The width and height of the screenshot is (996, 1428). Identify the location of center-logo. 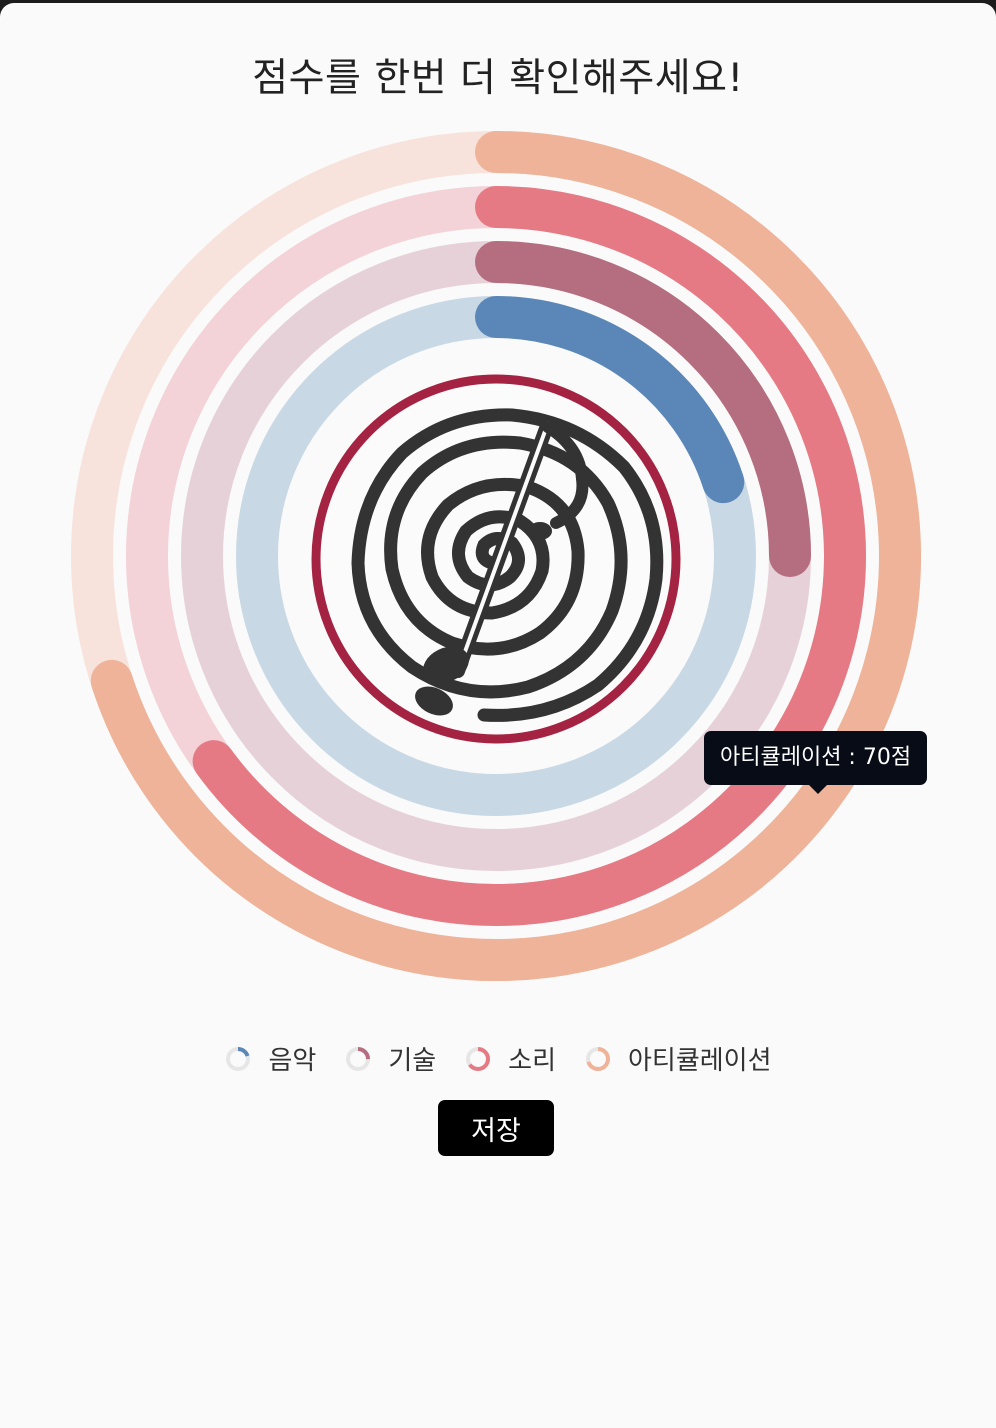
(496, 559).